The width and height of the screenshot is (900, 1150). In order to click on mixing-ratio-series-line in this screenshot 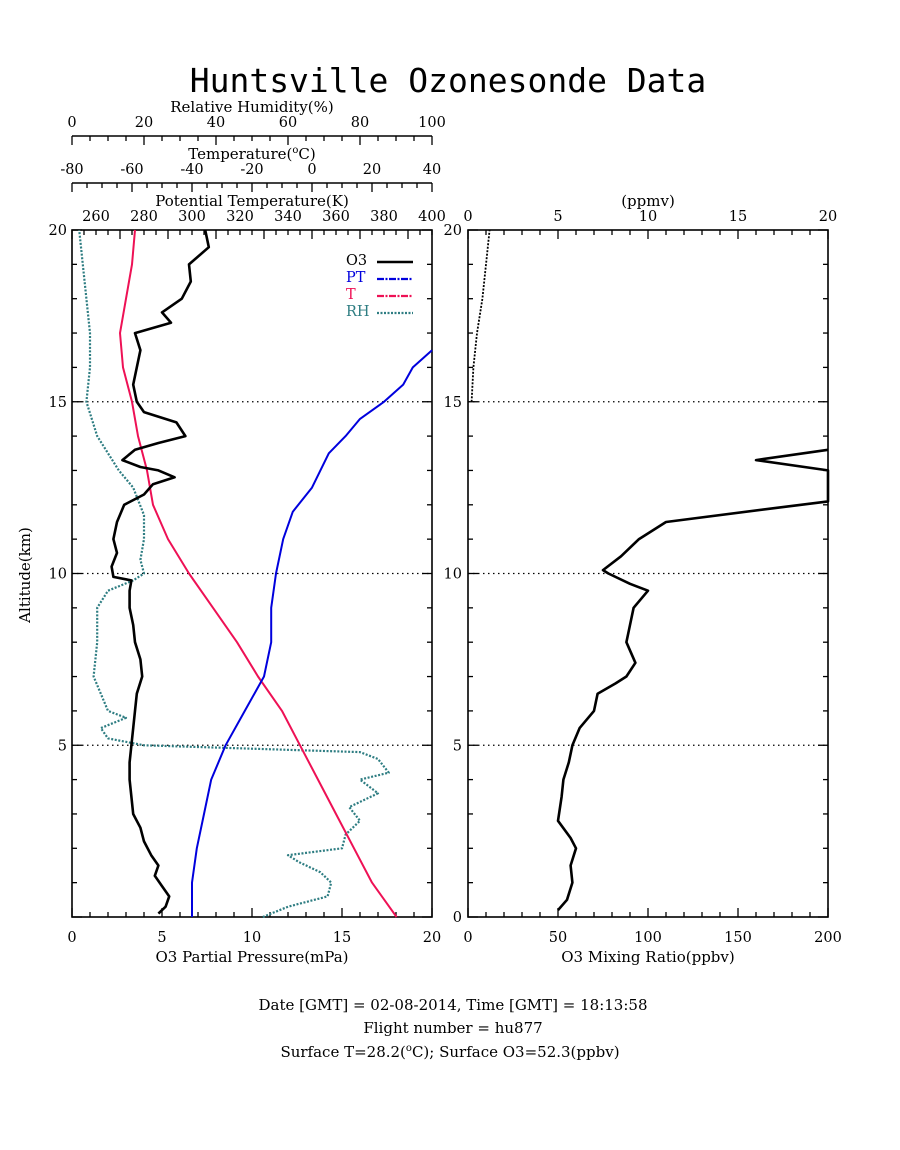, I will do `click(693, 679)`.